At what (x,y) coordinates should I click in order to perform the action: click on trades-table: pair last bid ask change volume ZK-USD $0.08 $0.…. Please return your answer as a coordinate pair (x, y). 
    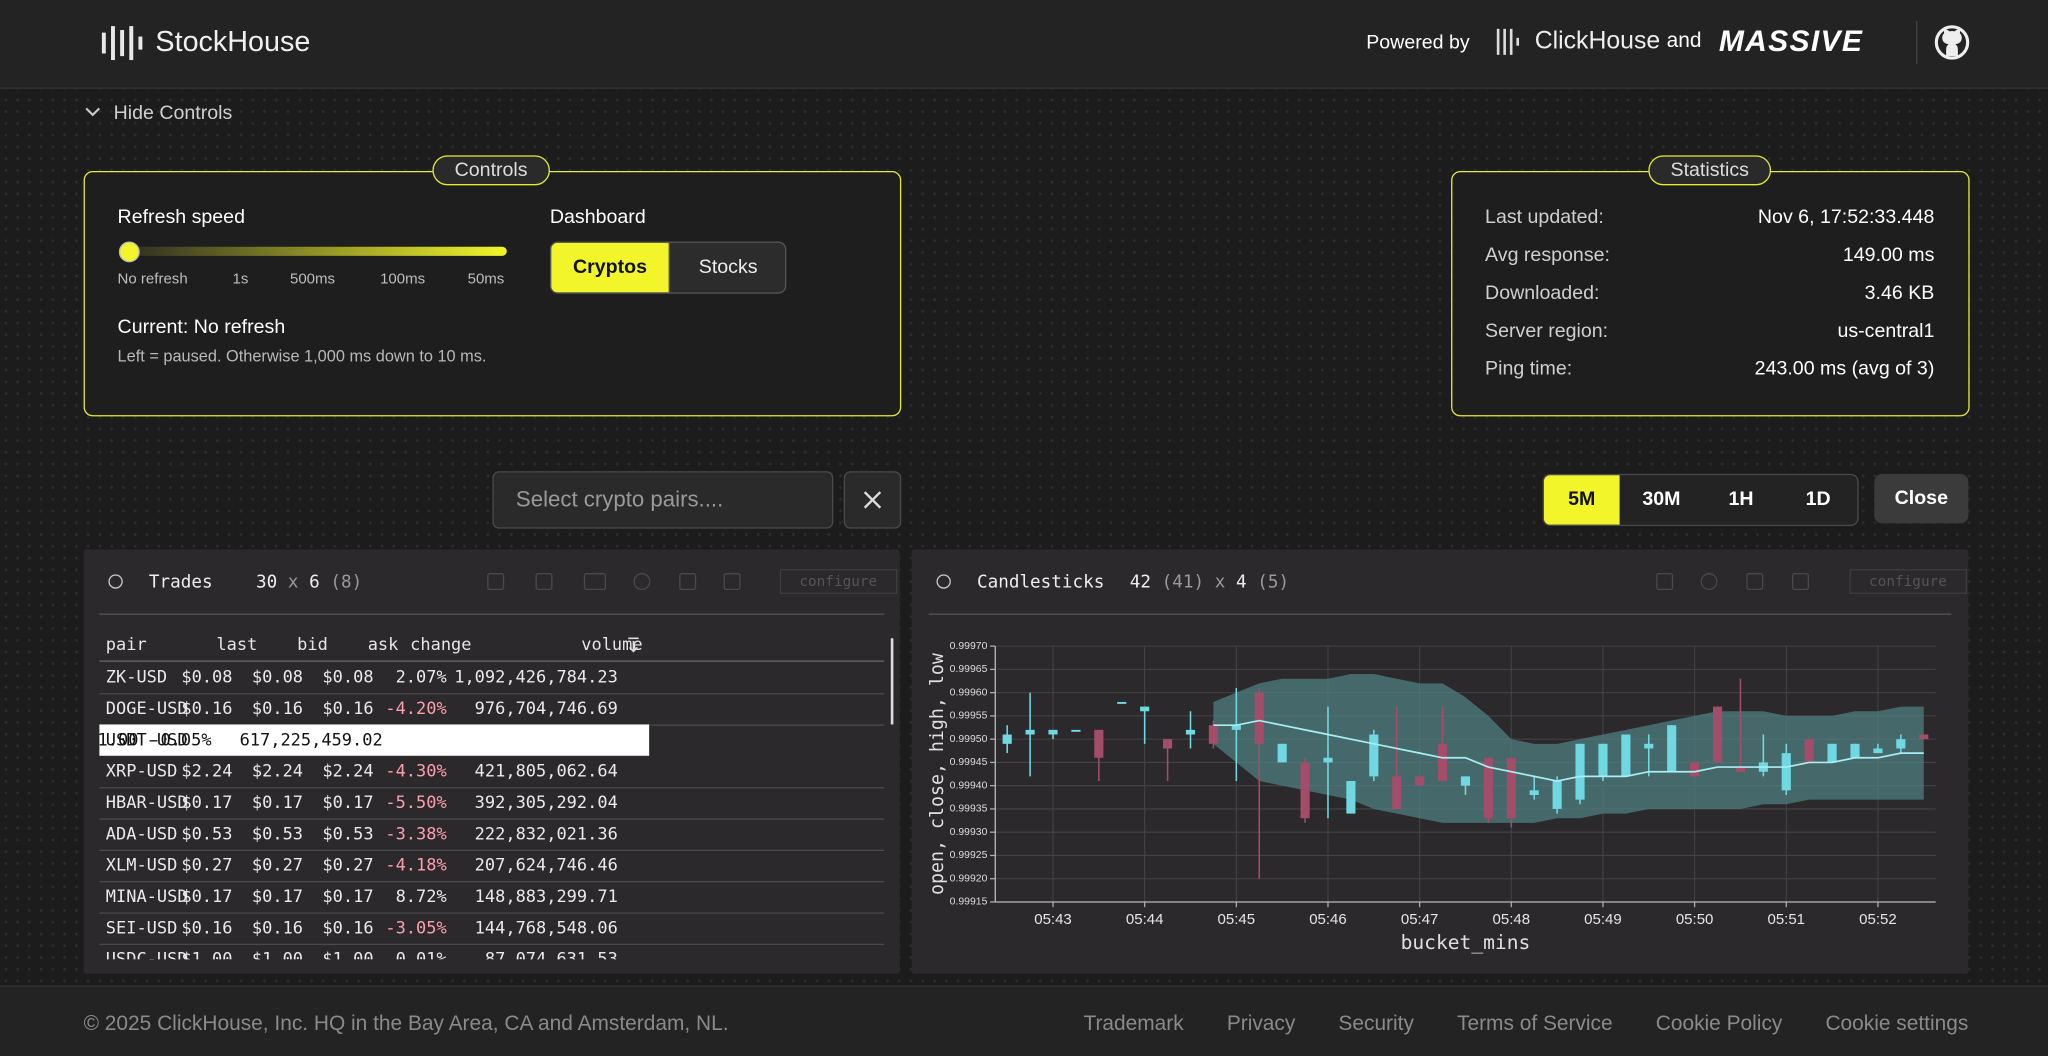
    Looking at the image, I should click on (504, 795).